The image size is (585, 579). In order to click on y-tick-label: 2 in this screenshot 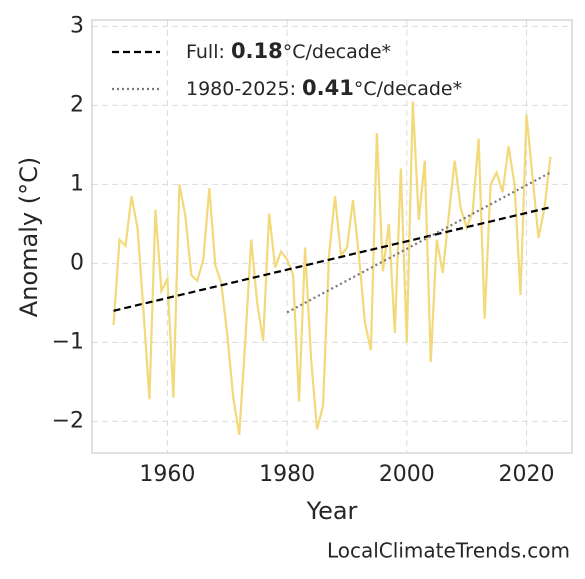, I will do `click(77, 104)`.